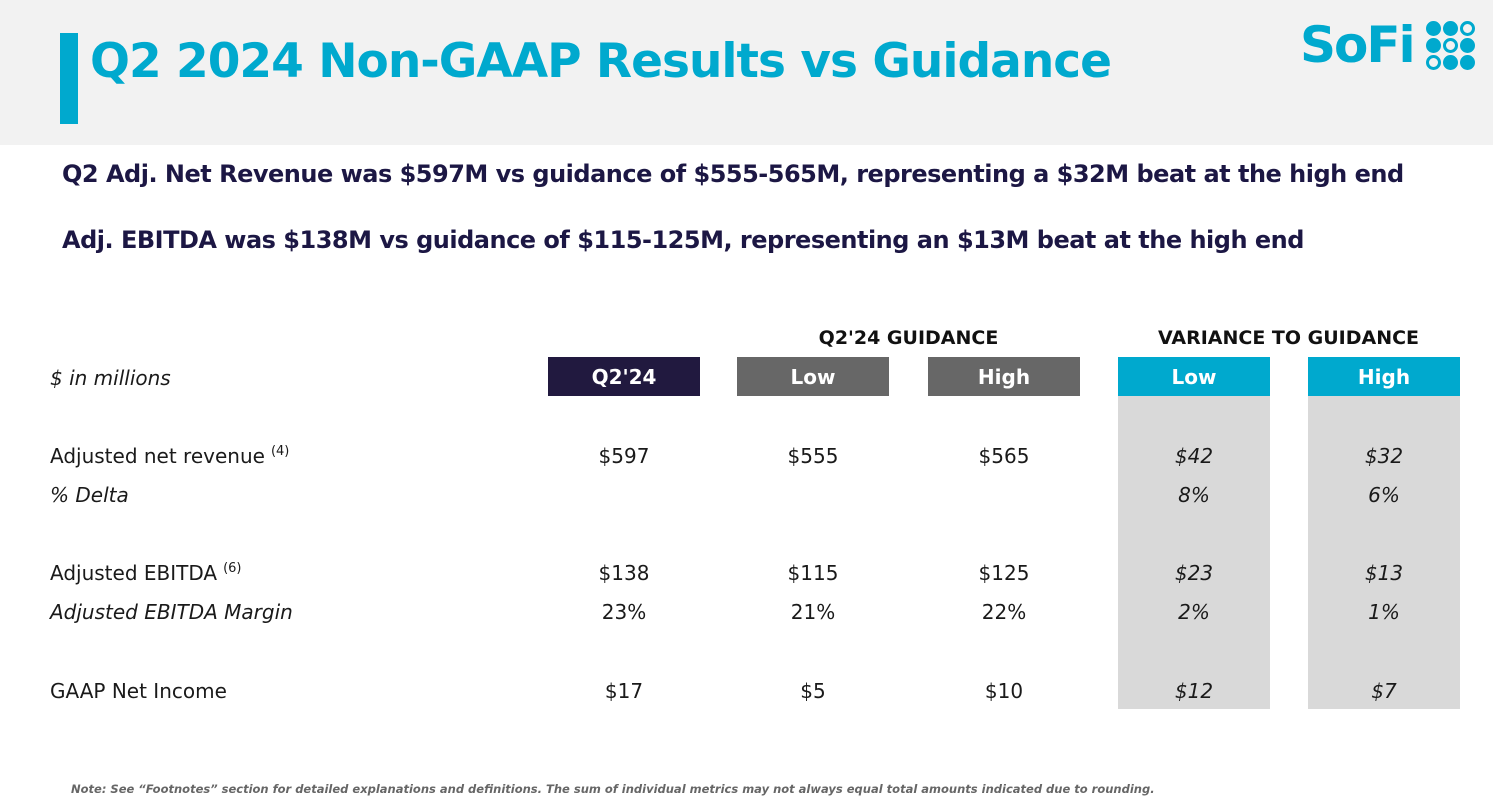 The width and height of the screenshot is (1493, 803). Describe the element at coordinates (134, 573) in the screenshot. I see `row-label-text: Adjusted EBITDA` at that location.